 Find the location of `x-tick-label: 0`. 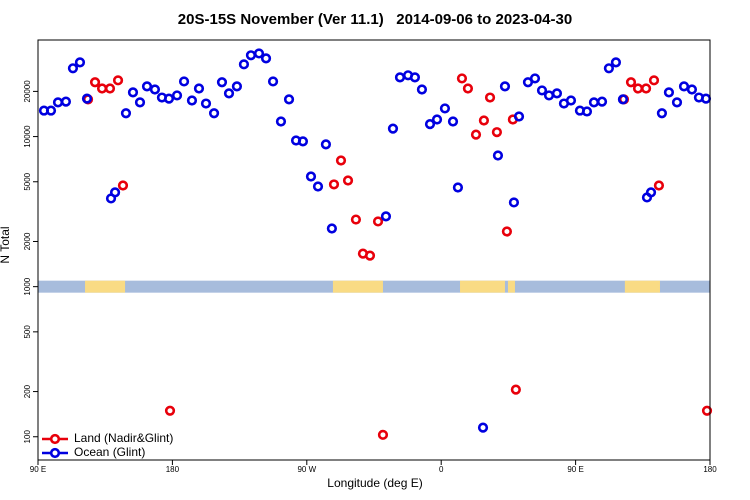

x-tick-label: 0 is located at coordinates (441, 469).